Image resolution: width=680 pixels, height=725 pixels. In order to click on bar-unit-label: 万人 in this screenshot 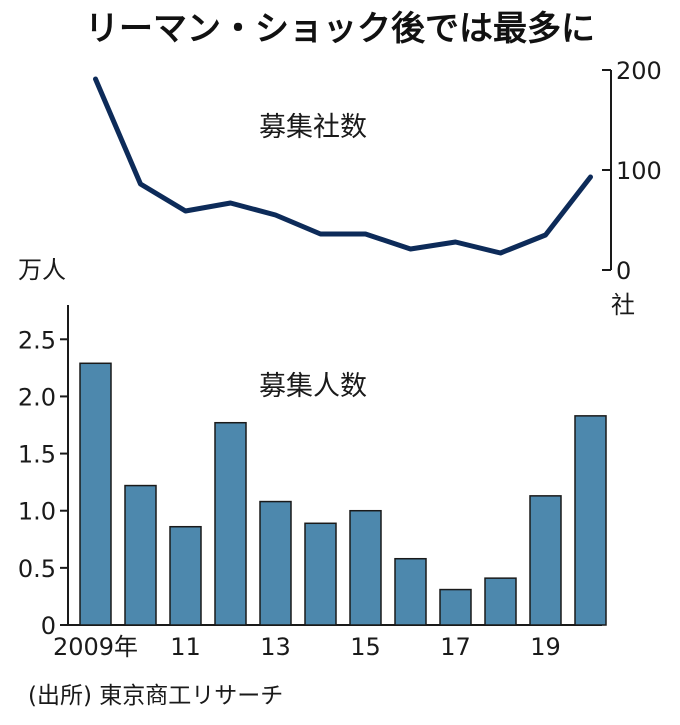, I will do `click(42, 270)`.